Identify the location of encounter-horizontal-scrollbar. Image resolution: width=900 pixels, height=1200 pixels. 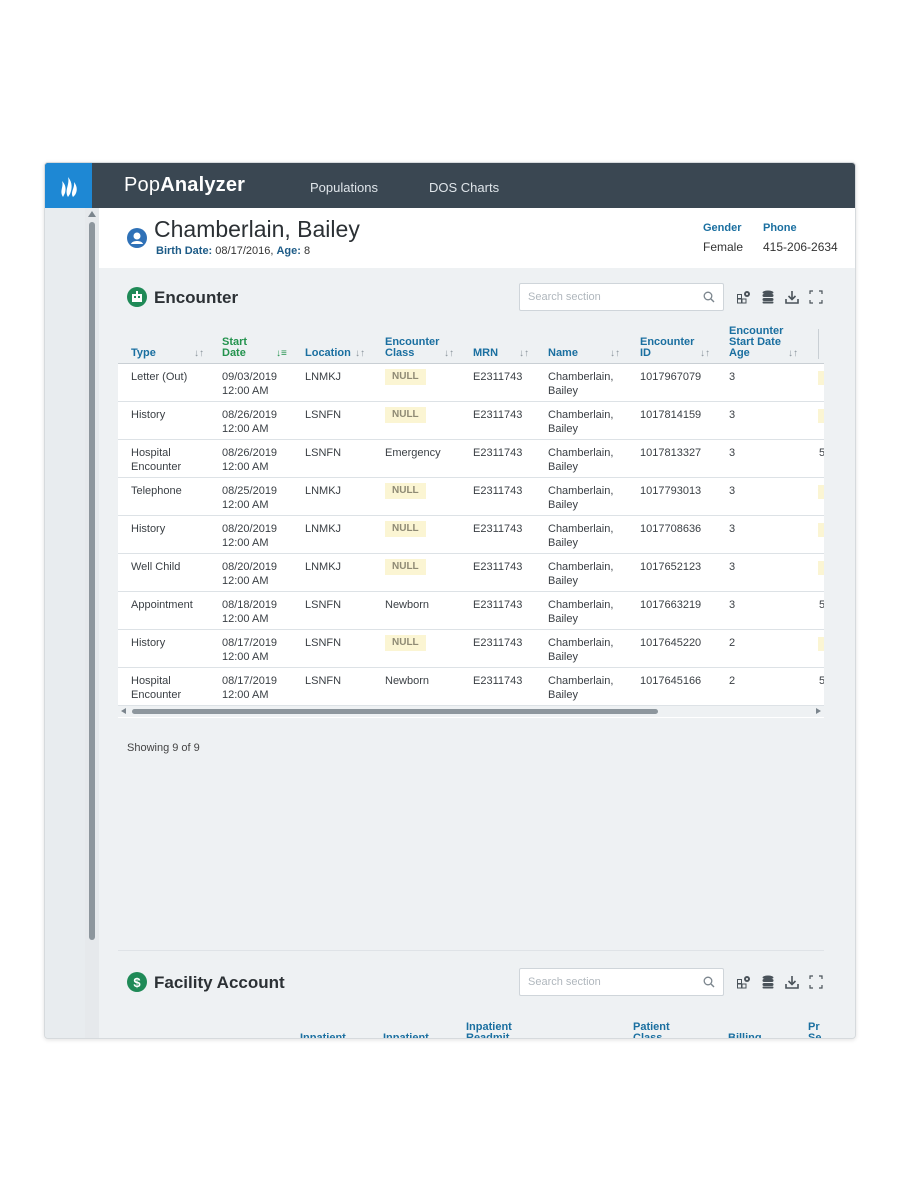
(471, 711).